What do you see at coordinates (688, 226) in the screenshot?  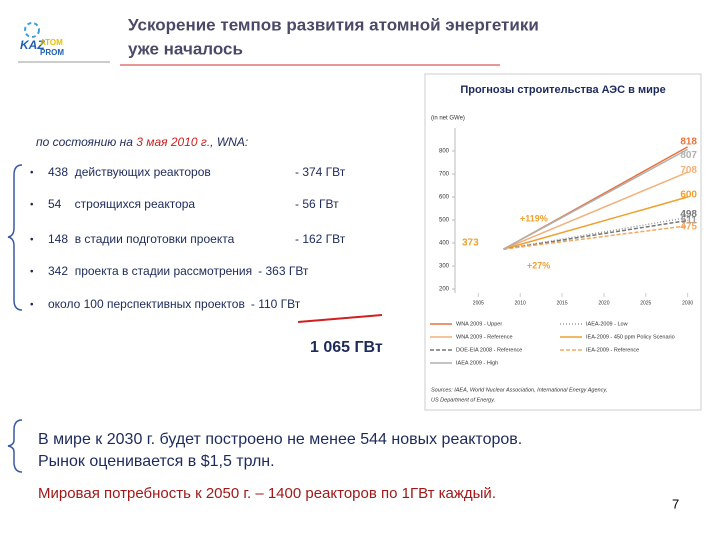 I see `end-value-label: 475` at bounding box center [688, 226].